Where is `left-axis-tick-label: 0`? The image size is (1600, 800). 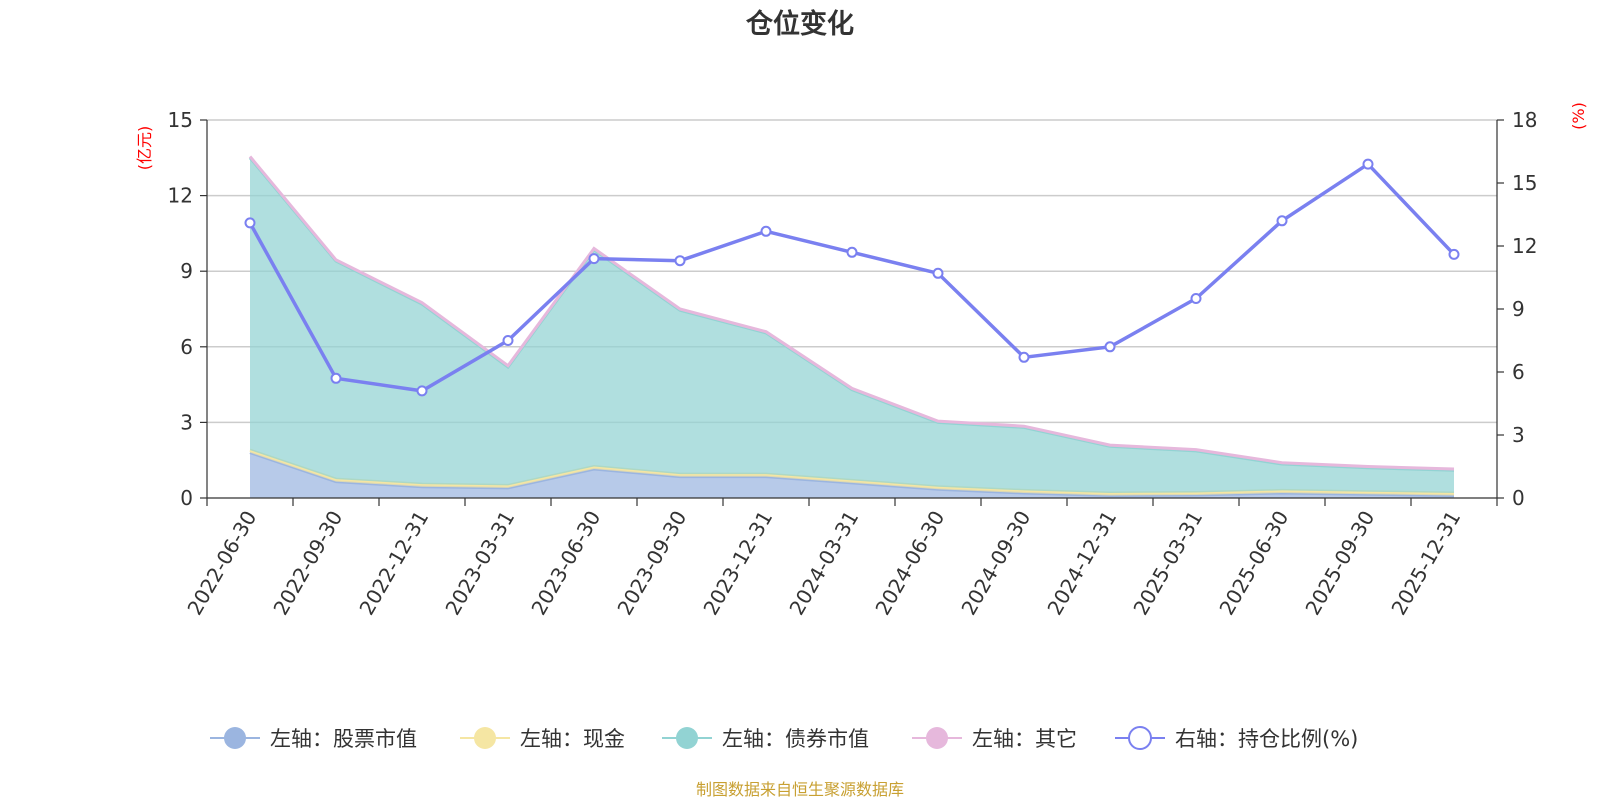 left-axis-tick-label: 0 is located at coordinates (186, 498).